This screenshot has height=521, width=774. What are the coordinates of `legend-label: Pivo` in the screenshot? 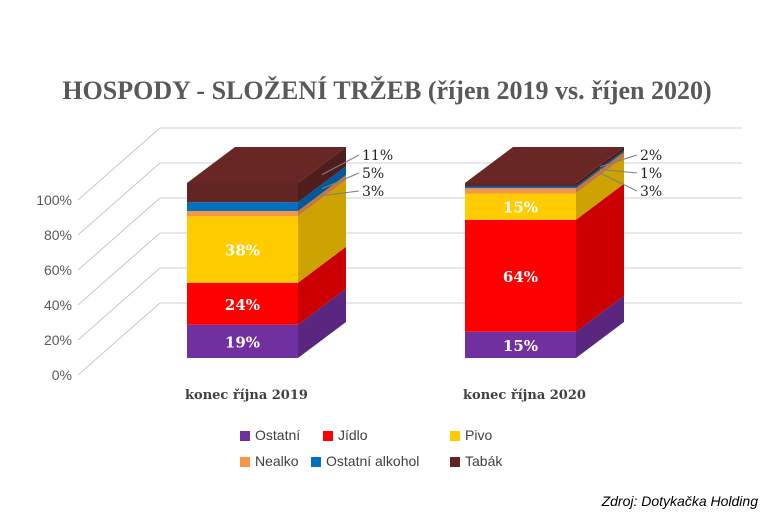 It's located at (479, 435).